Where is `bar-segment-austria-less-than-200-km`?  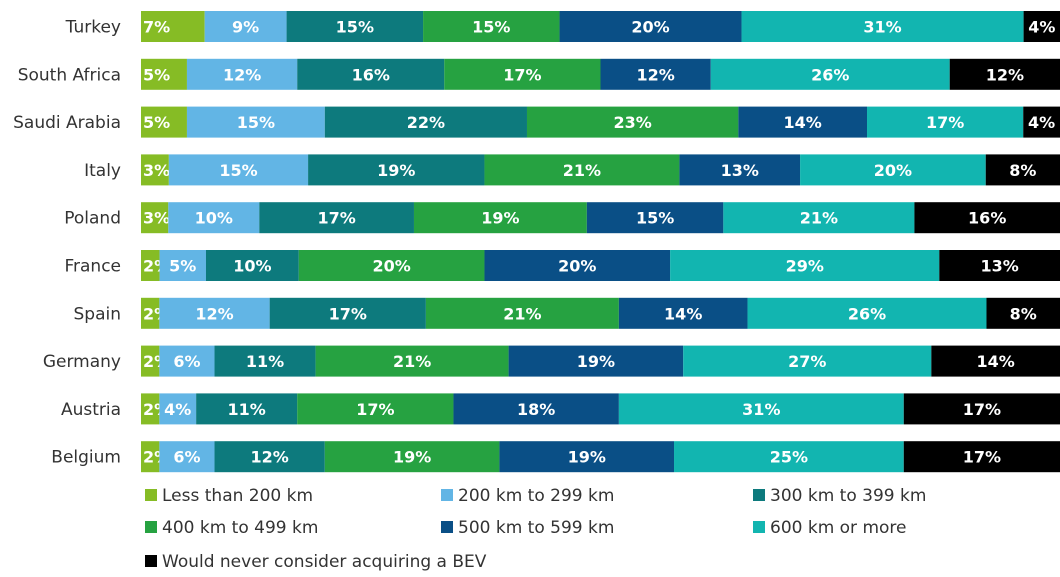 bar-segment-austria-less-than-200-km is located at coordinates (150, 409).